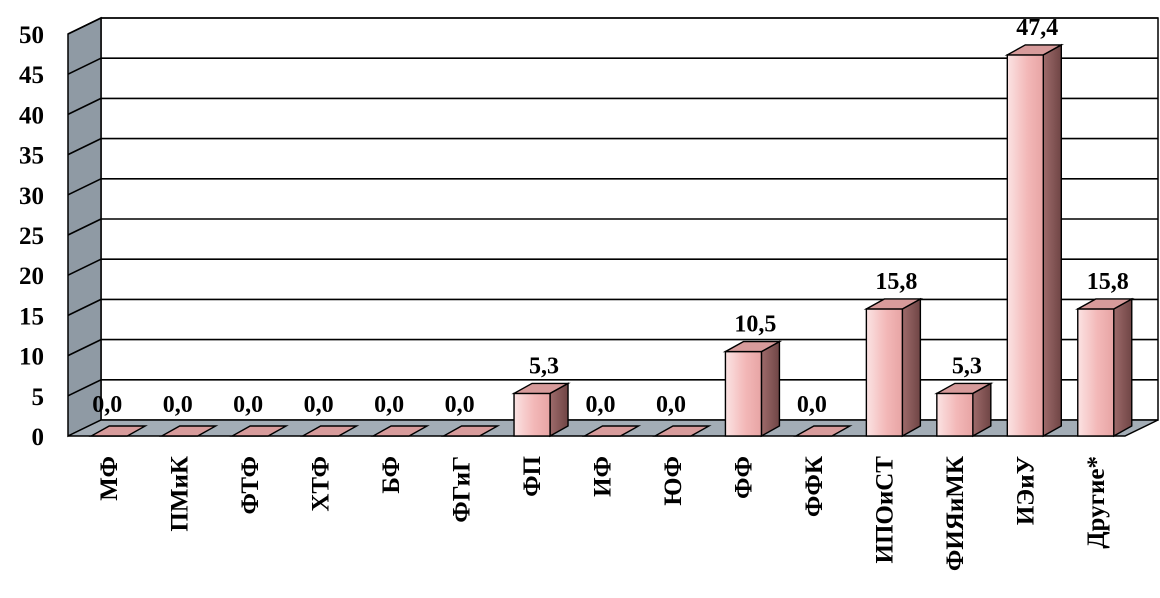 This screenshot has height=598, width=1160. What do you see at coordinates (391, 475) in the screenshot?
I see `x-tick-label: БФ` at bounding box center [391, 475].